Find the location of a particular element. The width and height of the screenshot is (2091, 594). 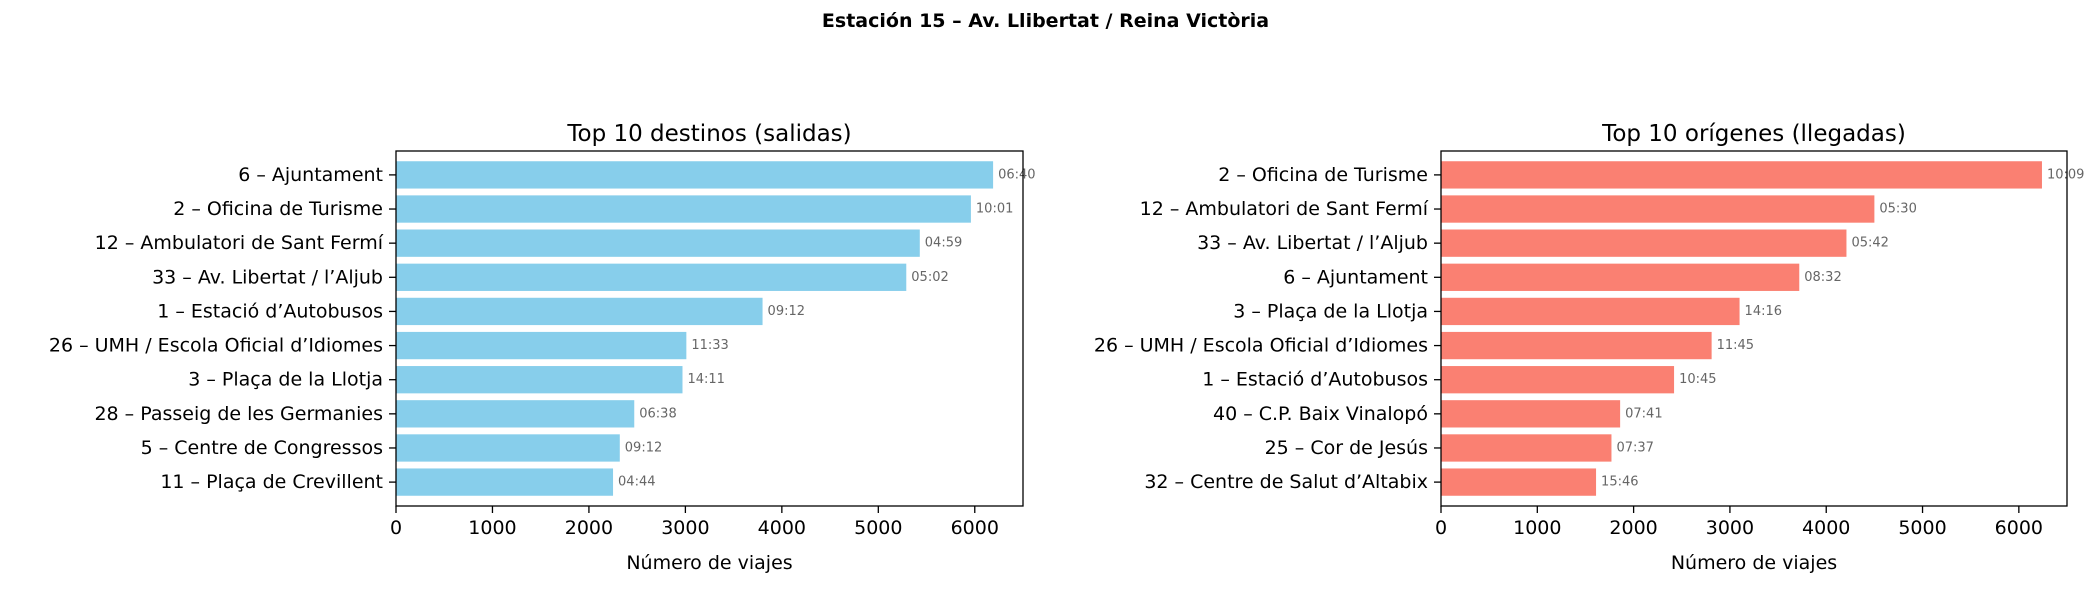

bar-value-label: 15:46 is located at coordinates (1619, 482).